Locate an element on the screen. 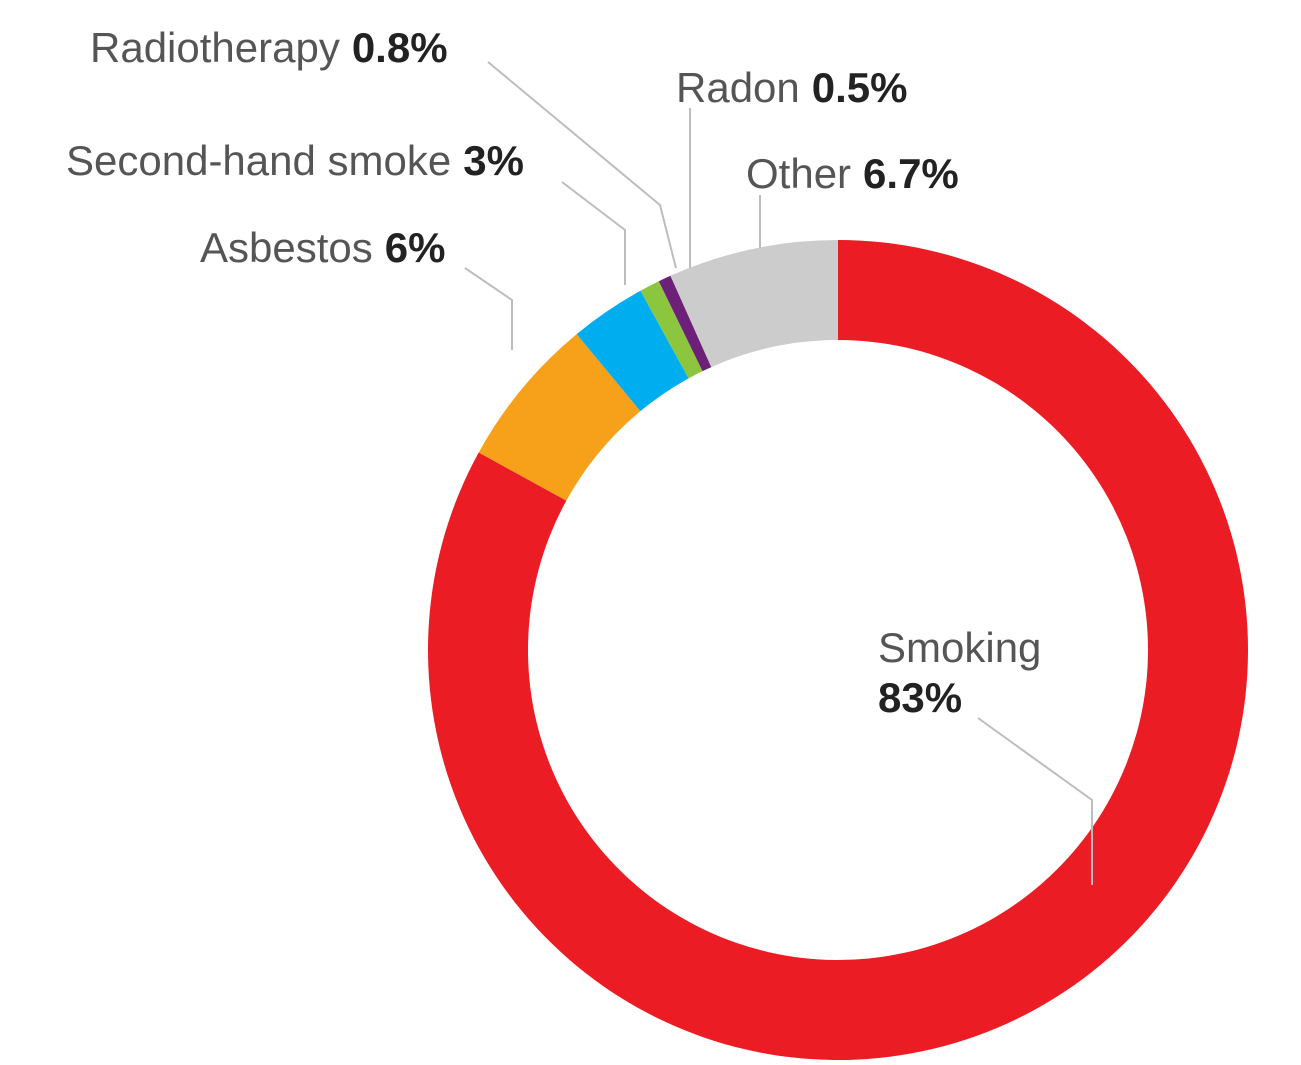 Image resolution: width=1301 pixels, height=1065 pixels. label-asbestos: Asbestos 6% is located at coordinates (322, 247).